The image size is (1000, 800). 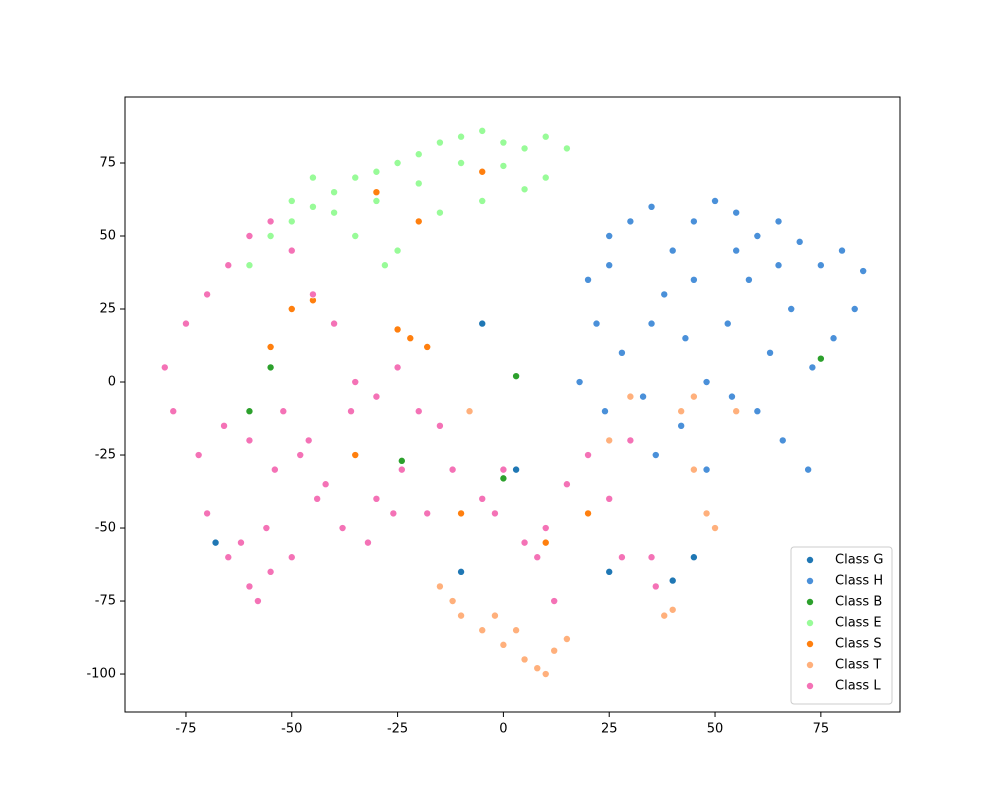 What do you see at coordinates (859, 581) in the screenshot?
I see `legend-label: Class H` at bounding box center [859, 581].